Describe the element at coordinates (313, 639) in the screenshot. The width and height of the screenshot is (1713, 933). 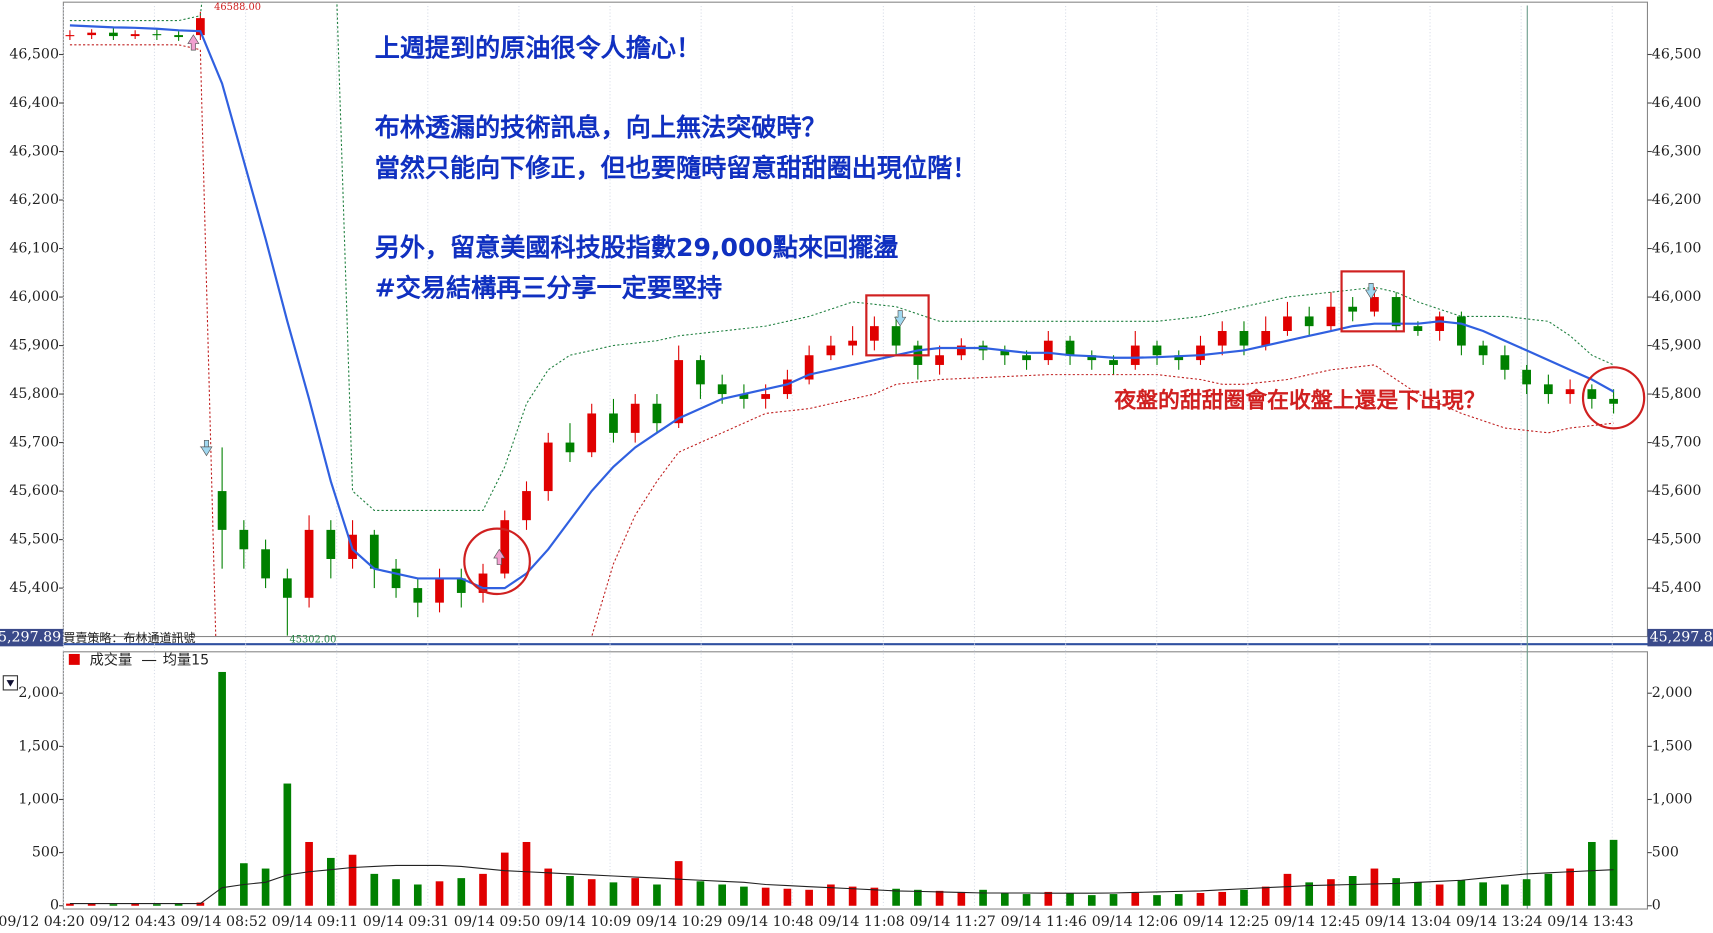
I see `low-label: 45302.00` at that location.